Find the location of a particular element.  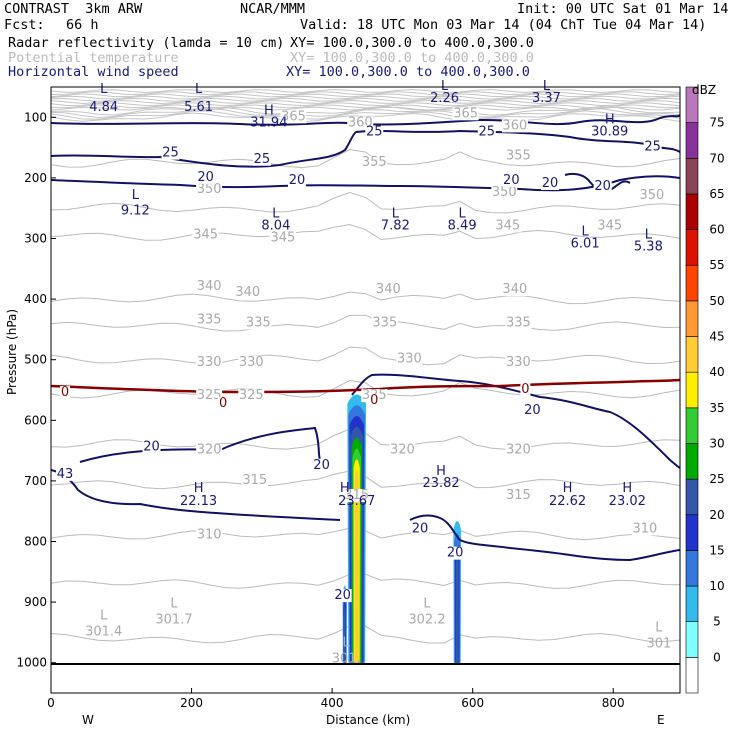

theta-label: 350 is located at coordinates (651, 195).